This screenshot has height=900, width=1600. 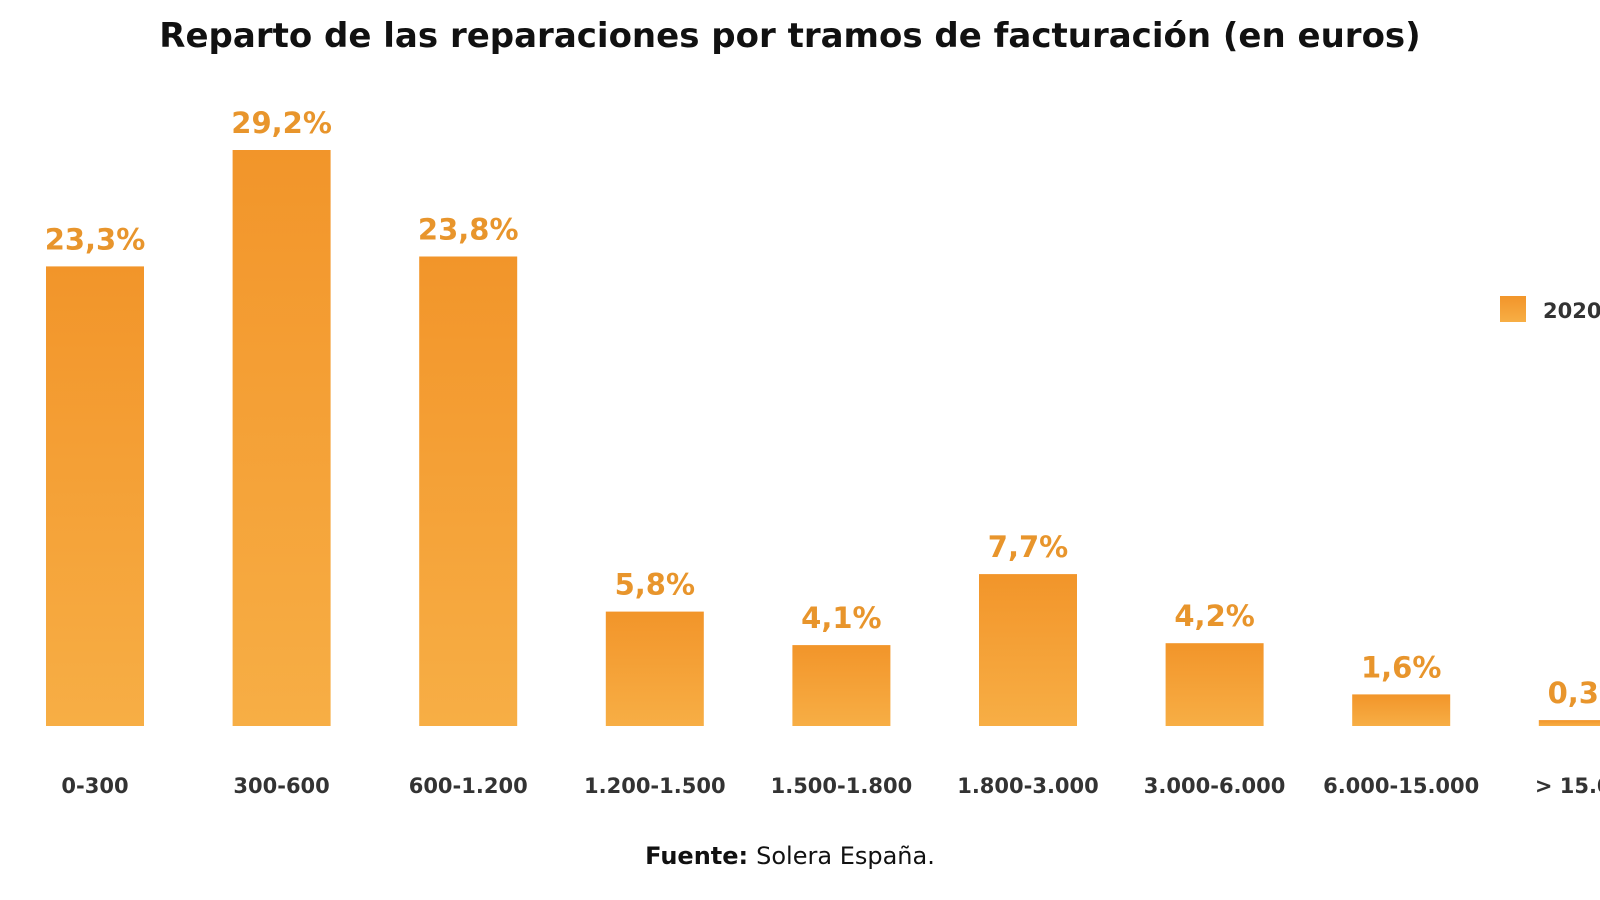 What do you see at coordinates (94, 786) in the screenshot?
I see `tick-label-0-300: 0-300` at bounding box center [94, 786].